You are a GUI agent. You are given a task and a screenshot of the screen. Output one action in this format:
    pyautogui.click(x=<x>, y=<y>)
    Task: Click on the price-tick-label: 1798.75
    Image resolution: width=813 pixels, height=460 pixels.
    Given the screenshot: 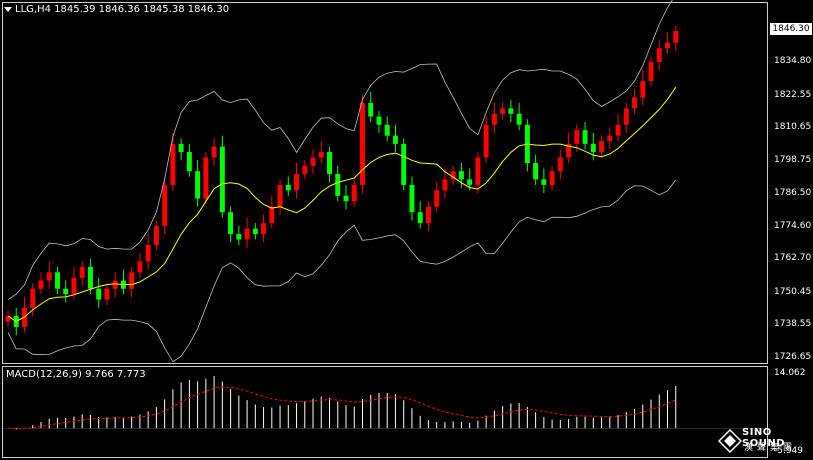 What is the action you would take?
    pyautogui.click(x=793, y=159)
    